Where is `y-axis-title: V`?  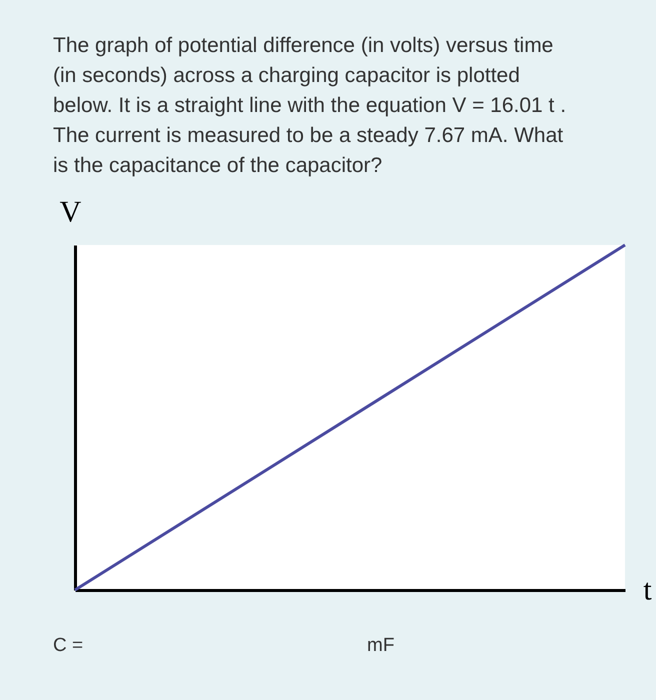
y-axis-title: V is located at coordinates (71, 212).